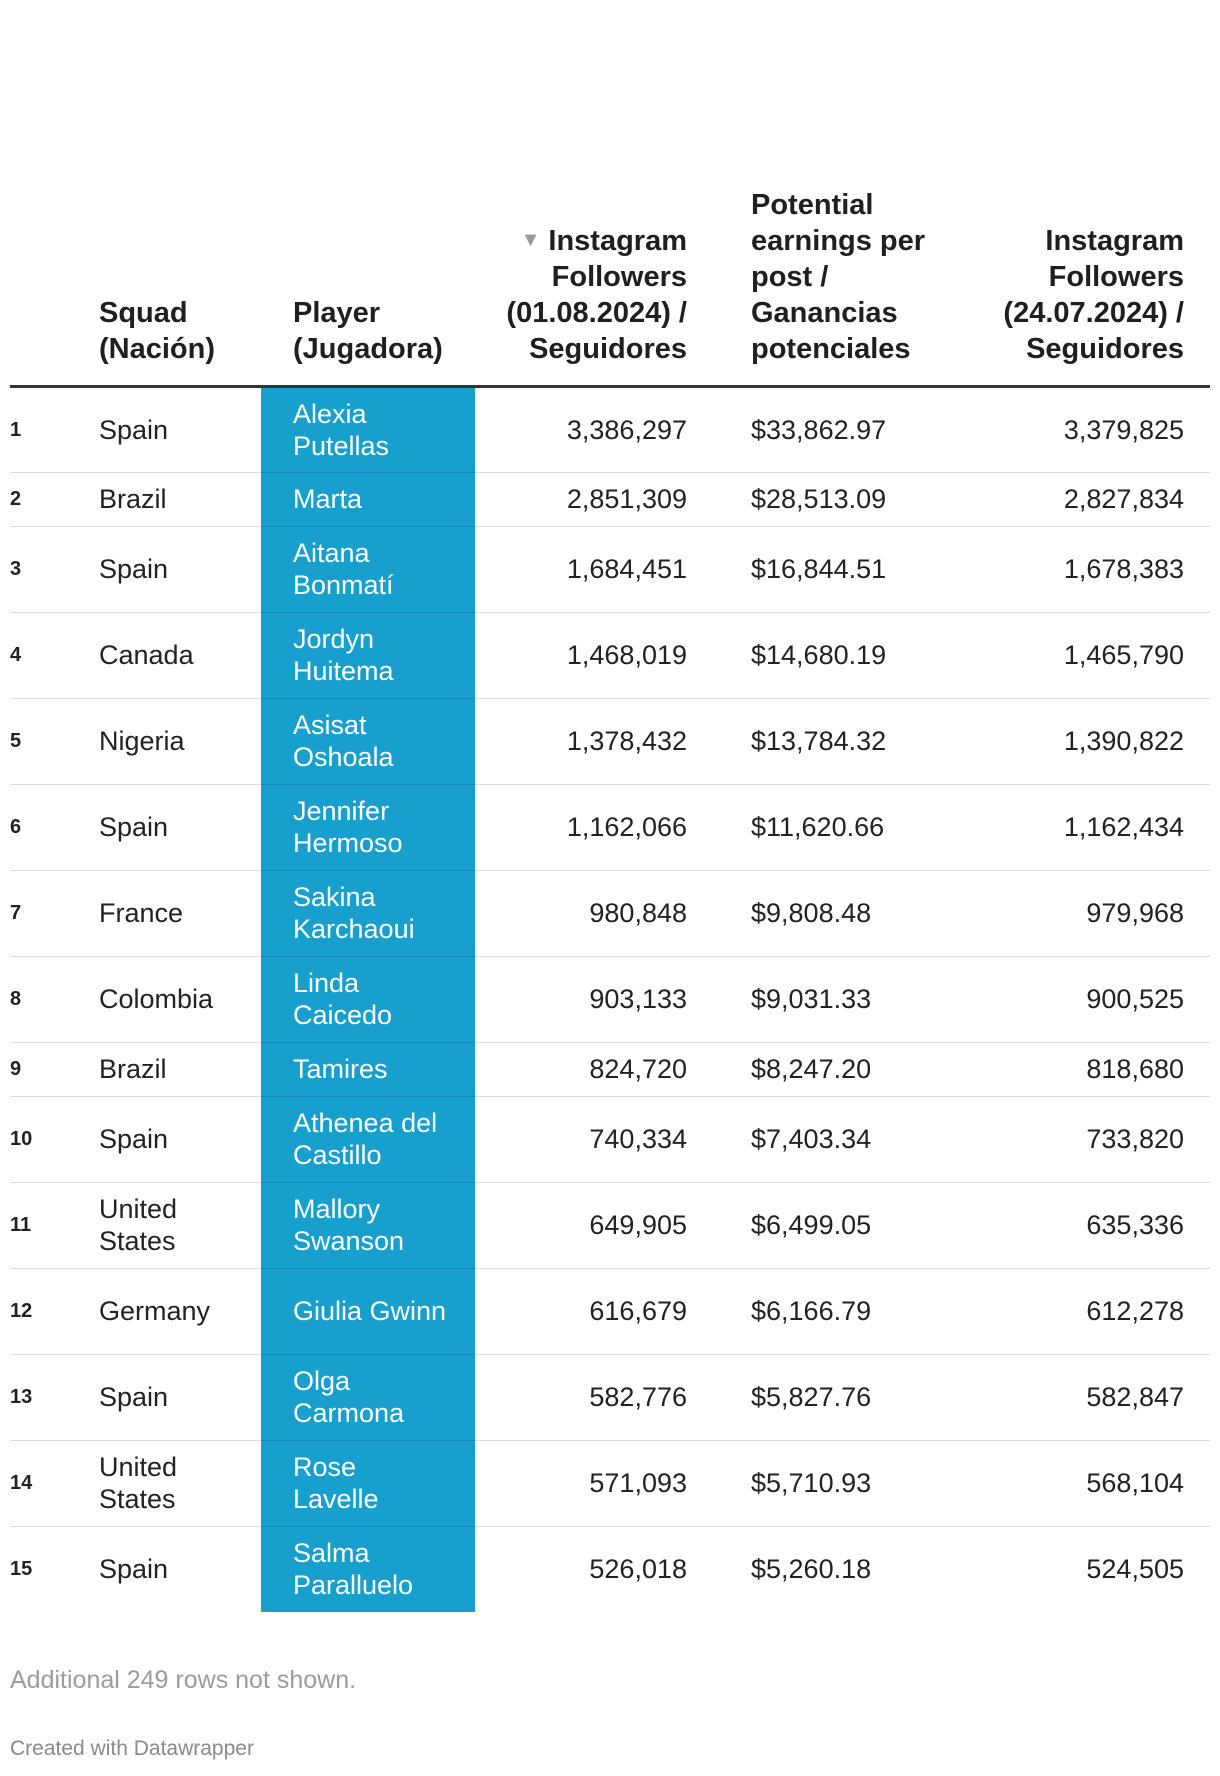  What do you see at coordinates (1096, 1311) in the screenshot?
I see `followers-2407-cell: 612,278` at bounding box center [1096, 1311].